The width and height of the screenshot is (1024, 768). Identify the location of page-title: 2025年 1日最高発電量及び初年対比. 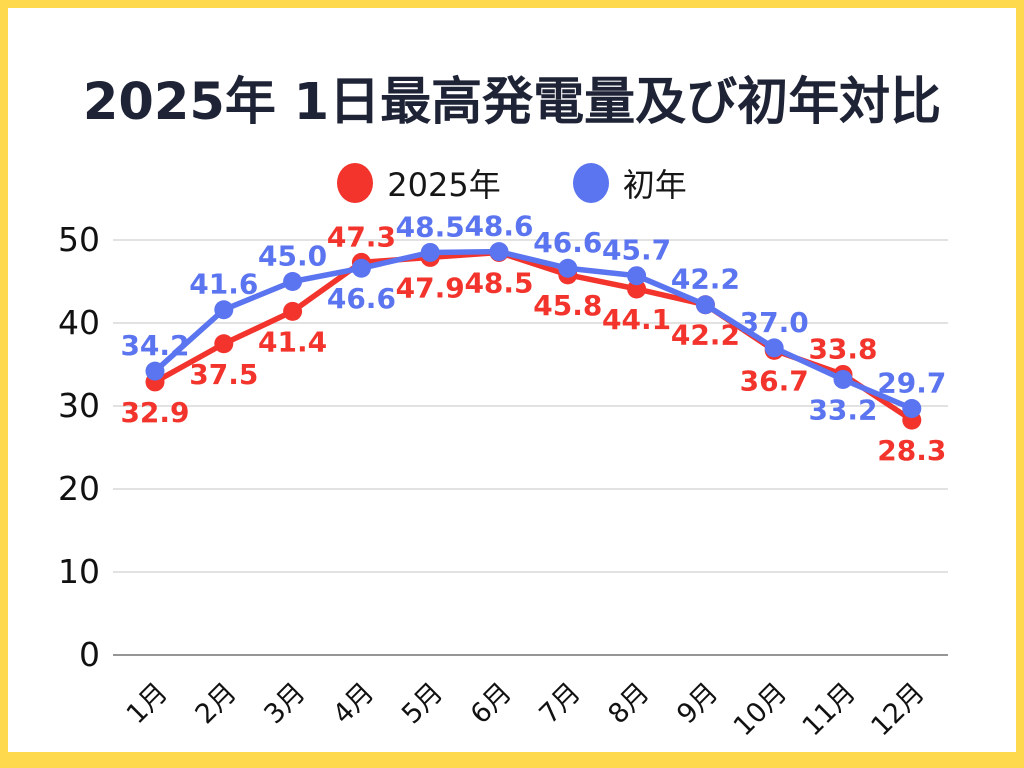
(512, 102).